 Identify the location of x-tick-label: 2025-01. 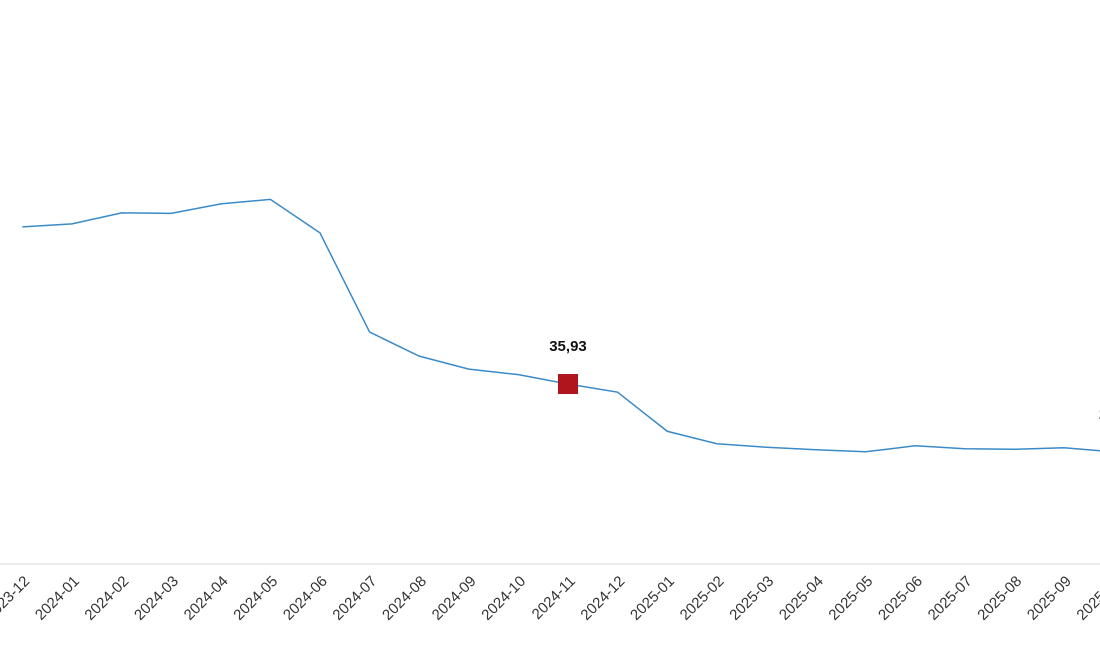
(652, 598).